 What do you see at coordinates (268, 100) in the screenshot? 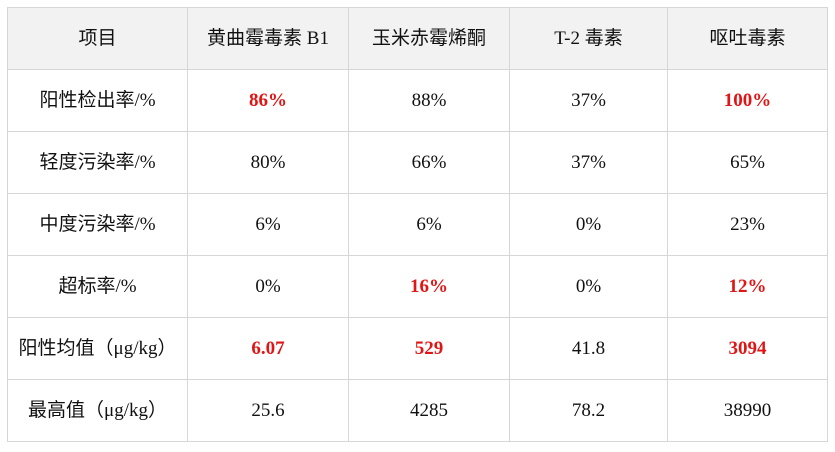
I see `table-cell: 86%` at bounding box center [268, 100].